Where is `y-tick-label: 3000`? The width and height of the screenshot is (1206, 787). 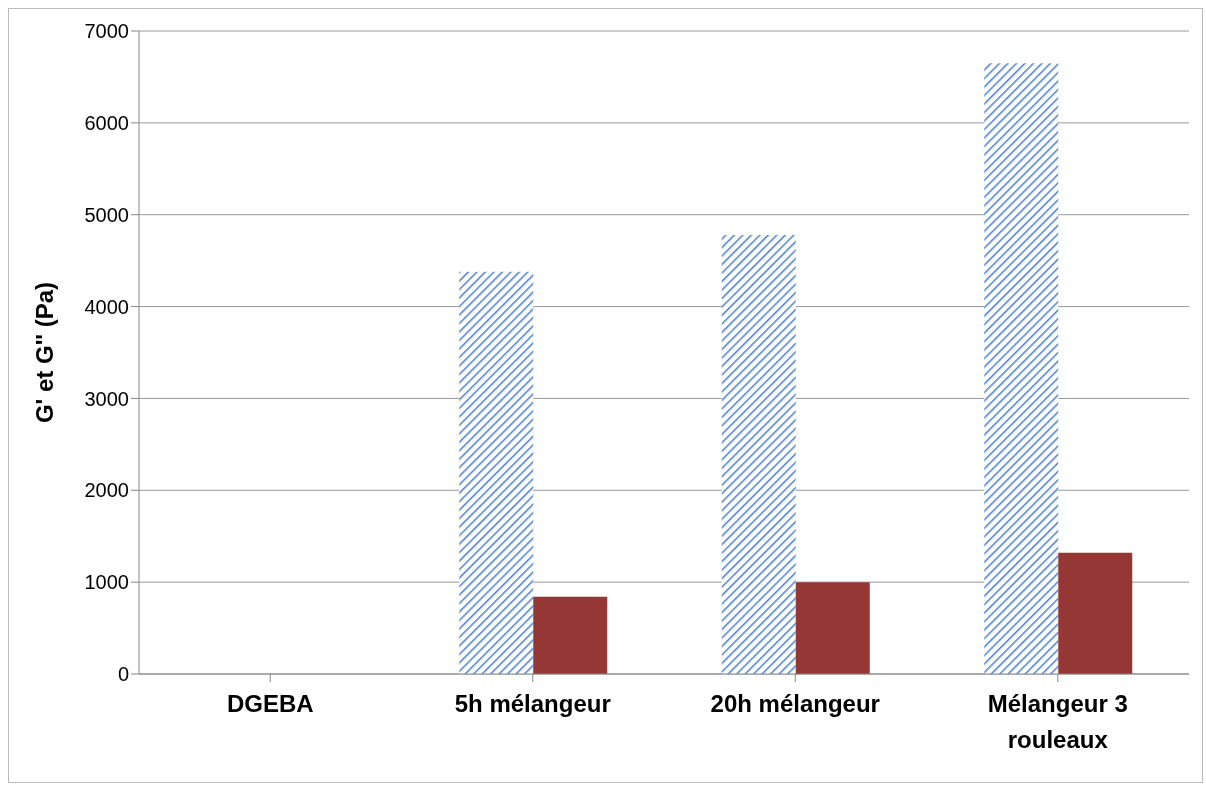
y-tick-label: 3000 is located at coordinates (106, 398).